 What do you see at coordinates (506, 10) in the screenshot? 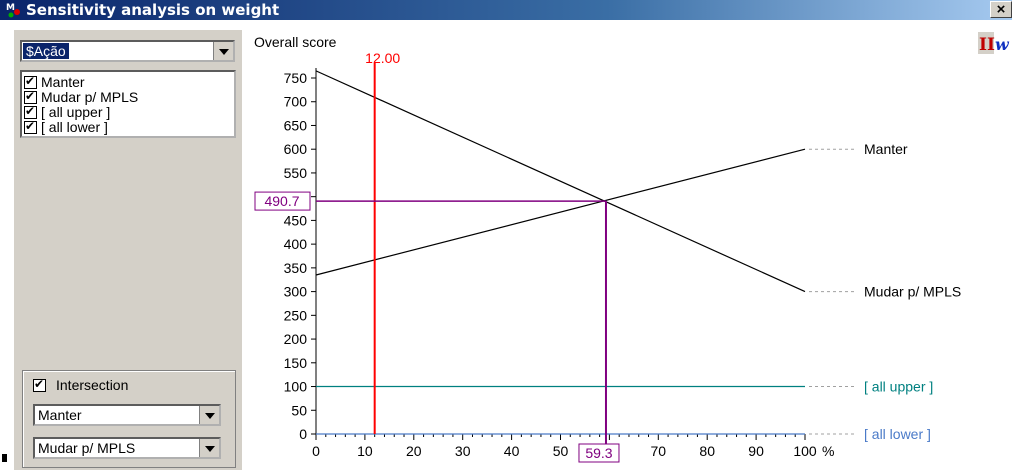
I see `title-bar: M Sensitivity analysis on weight ×` at bounding box center [506, 10].